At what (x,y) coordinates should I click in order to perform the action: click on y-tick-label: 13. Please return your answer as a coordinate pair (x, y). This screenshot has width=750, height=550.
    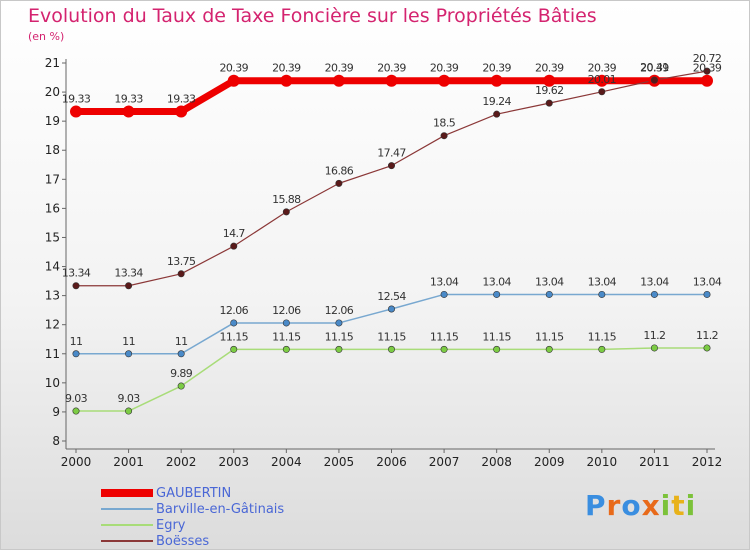
    Looking at the image, I should click on (52, 296).